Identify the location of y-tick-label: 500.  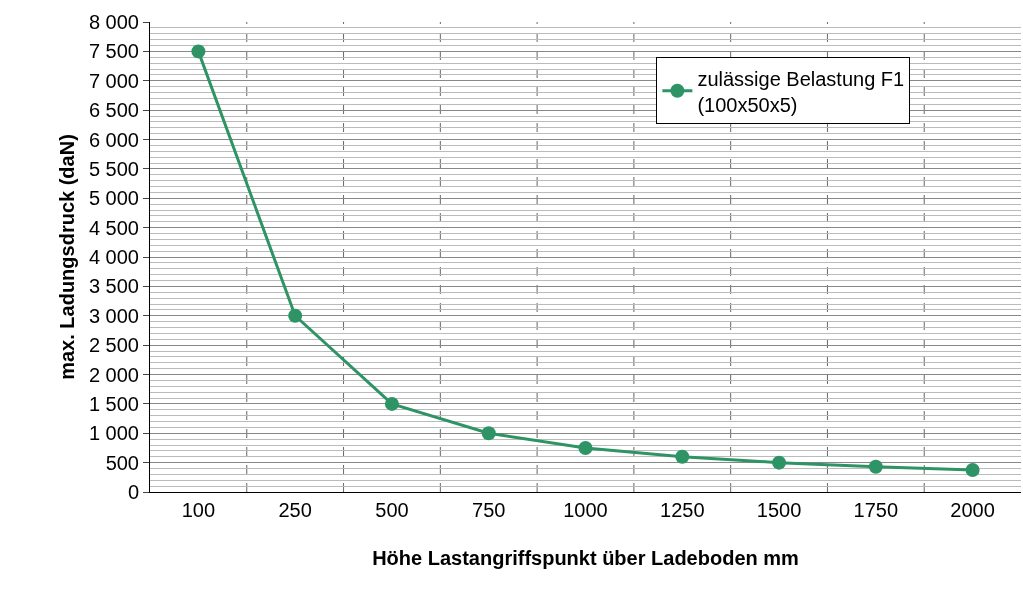
(122, 462).